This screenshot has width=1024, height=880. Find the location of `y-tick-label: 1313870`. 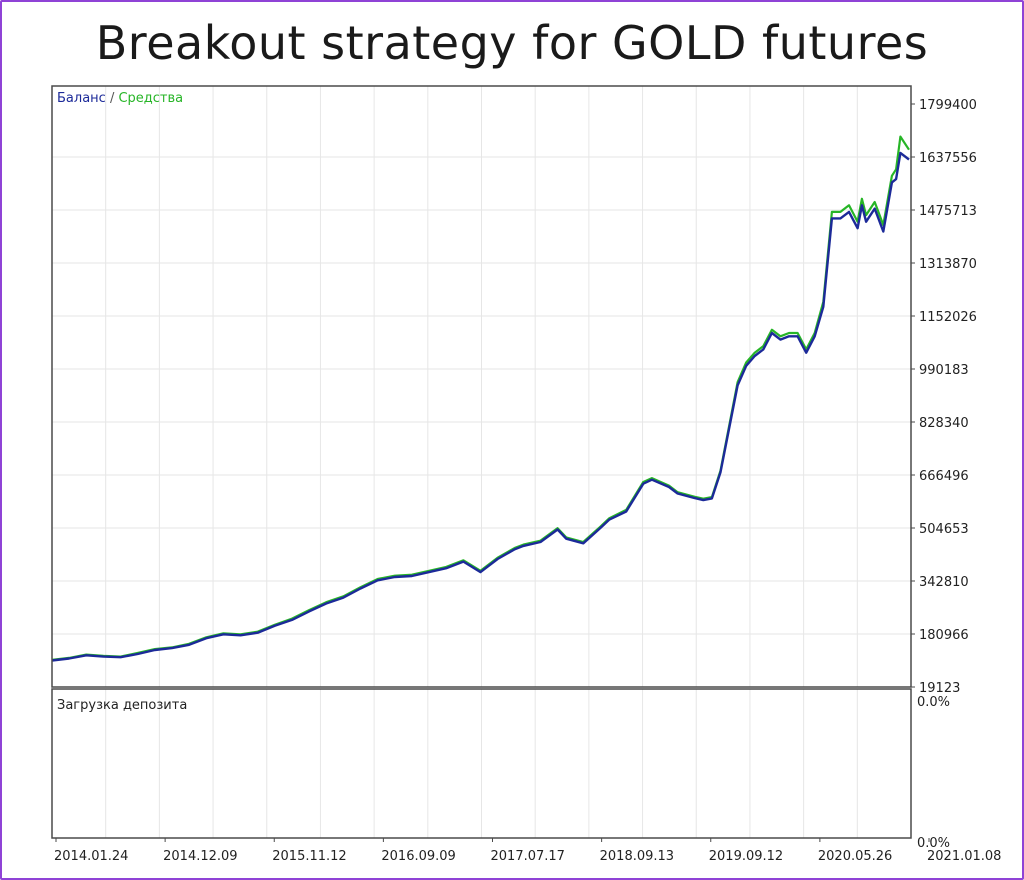

y-tick-label: 1313870 is located at coordinates (948, 264).